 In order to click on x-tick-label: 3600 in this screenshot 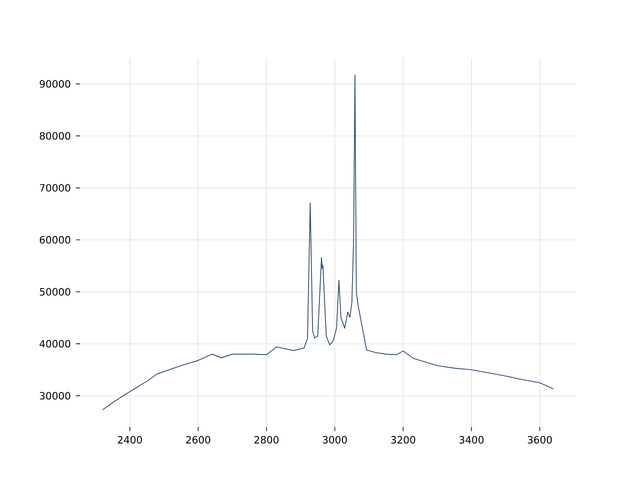, I will do `click(540, 440)`.